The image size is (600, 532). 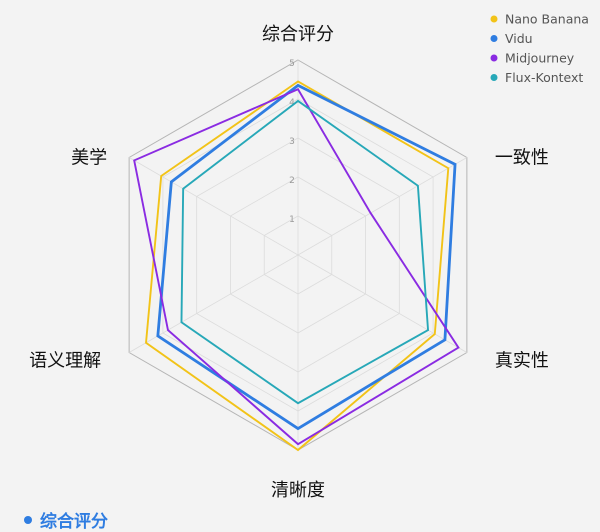 I want to click on section-title-text: 综合评分, so click(x=74, y=522).